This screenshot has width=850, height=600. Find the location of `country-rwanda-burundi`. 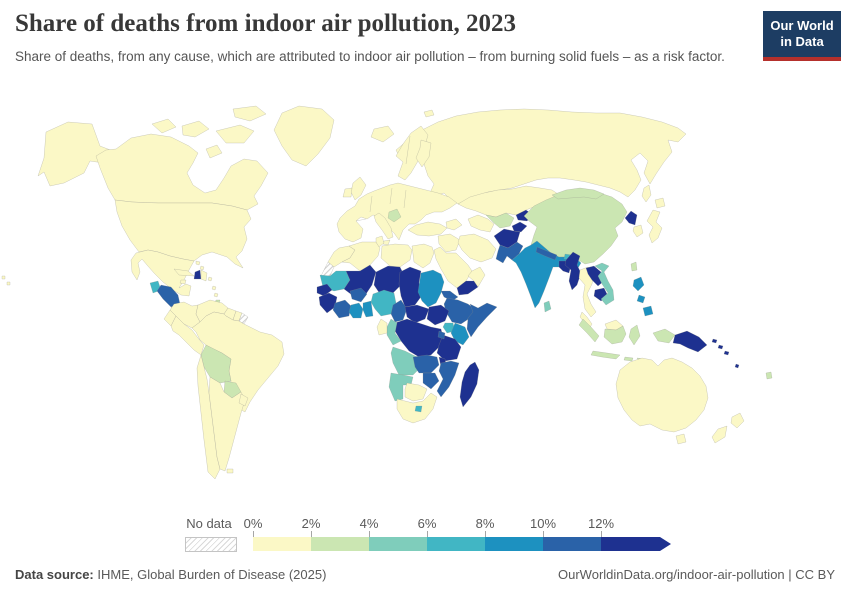

country-rwanda-burundi is located at coordinates (441, 335).